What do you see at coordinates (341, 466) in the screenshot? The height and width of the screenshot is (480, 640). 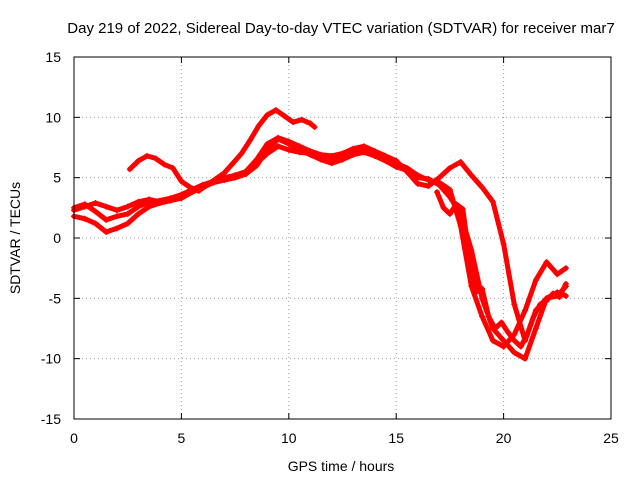 I see `x-axis-title: GPS time / hours` at bounding box center [341, 466].